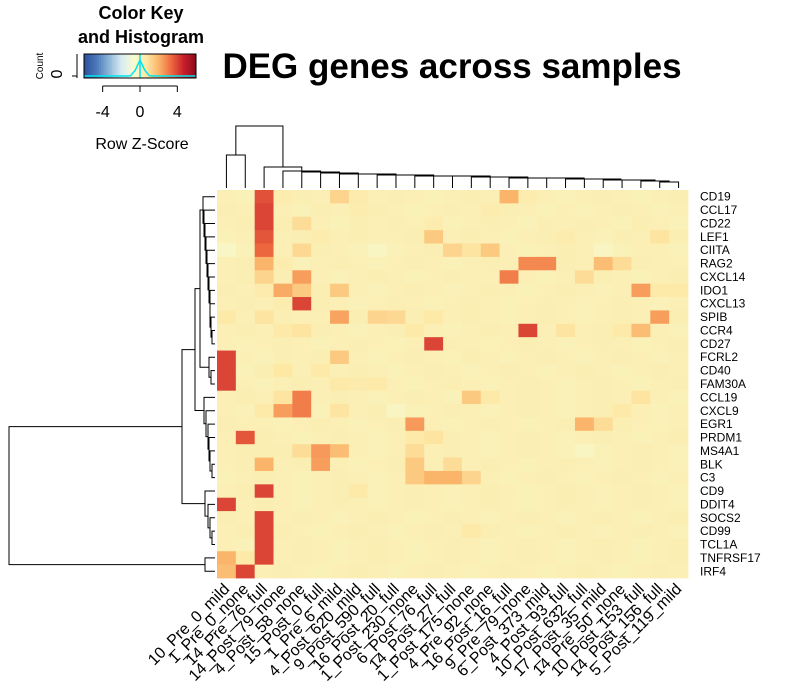 This screenshot has height=700, width=800. What do you see at coordinates (723, 277) in the screenshot?
I see `row-label-cxcl14: CXCL14` at bounding box center [723, 277].